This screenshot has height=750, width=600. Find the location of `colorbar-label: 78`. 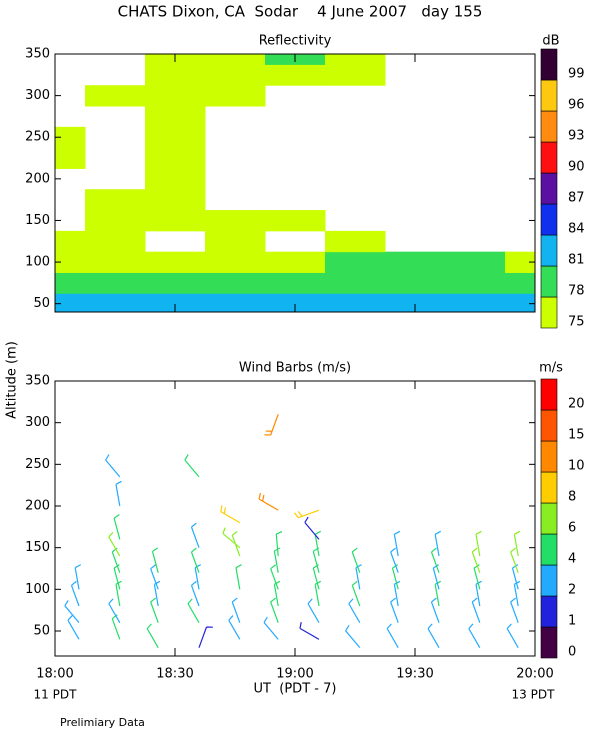

colorbar-label: 78 is located at coordinates (576, 291).